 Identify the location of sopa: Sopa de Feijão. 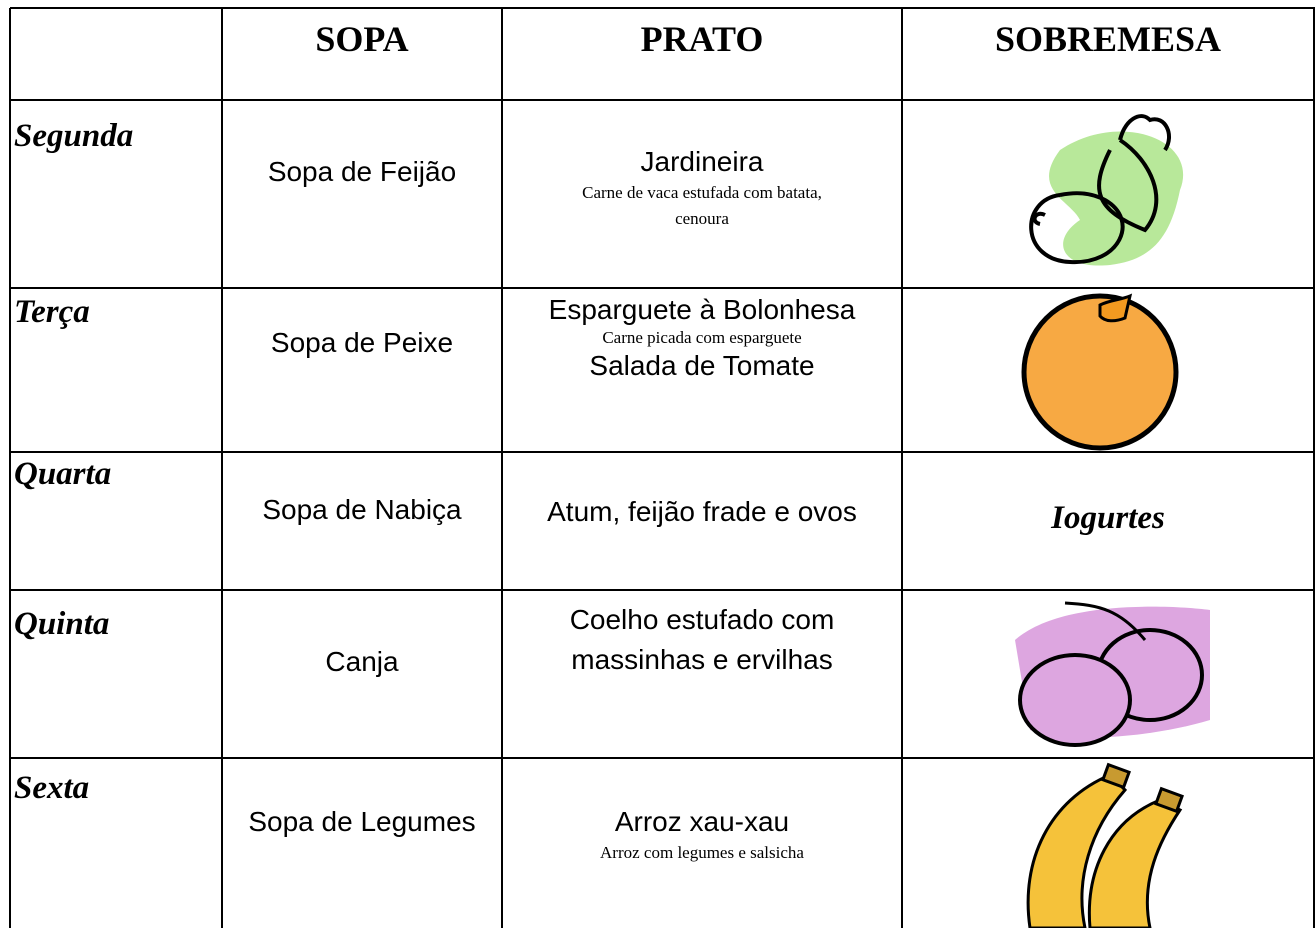
(362, 171).